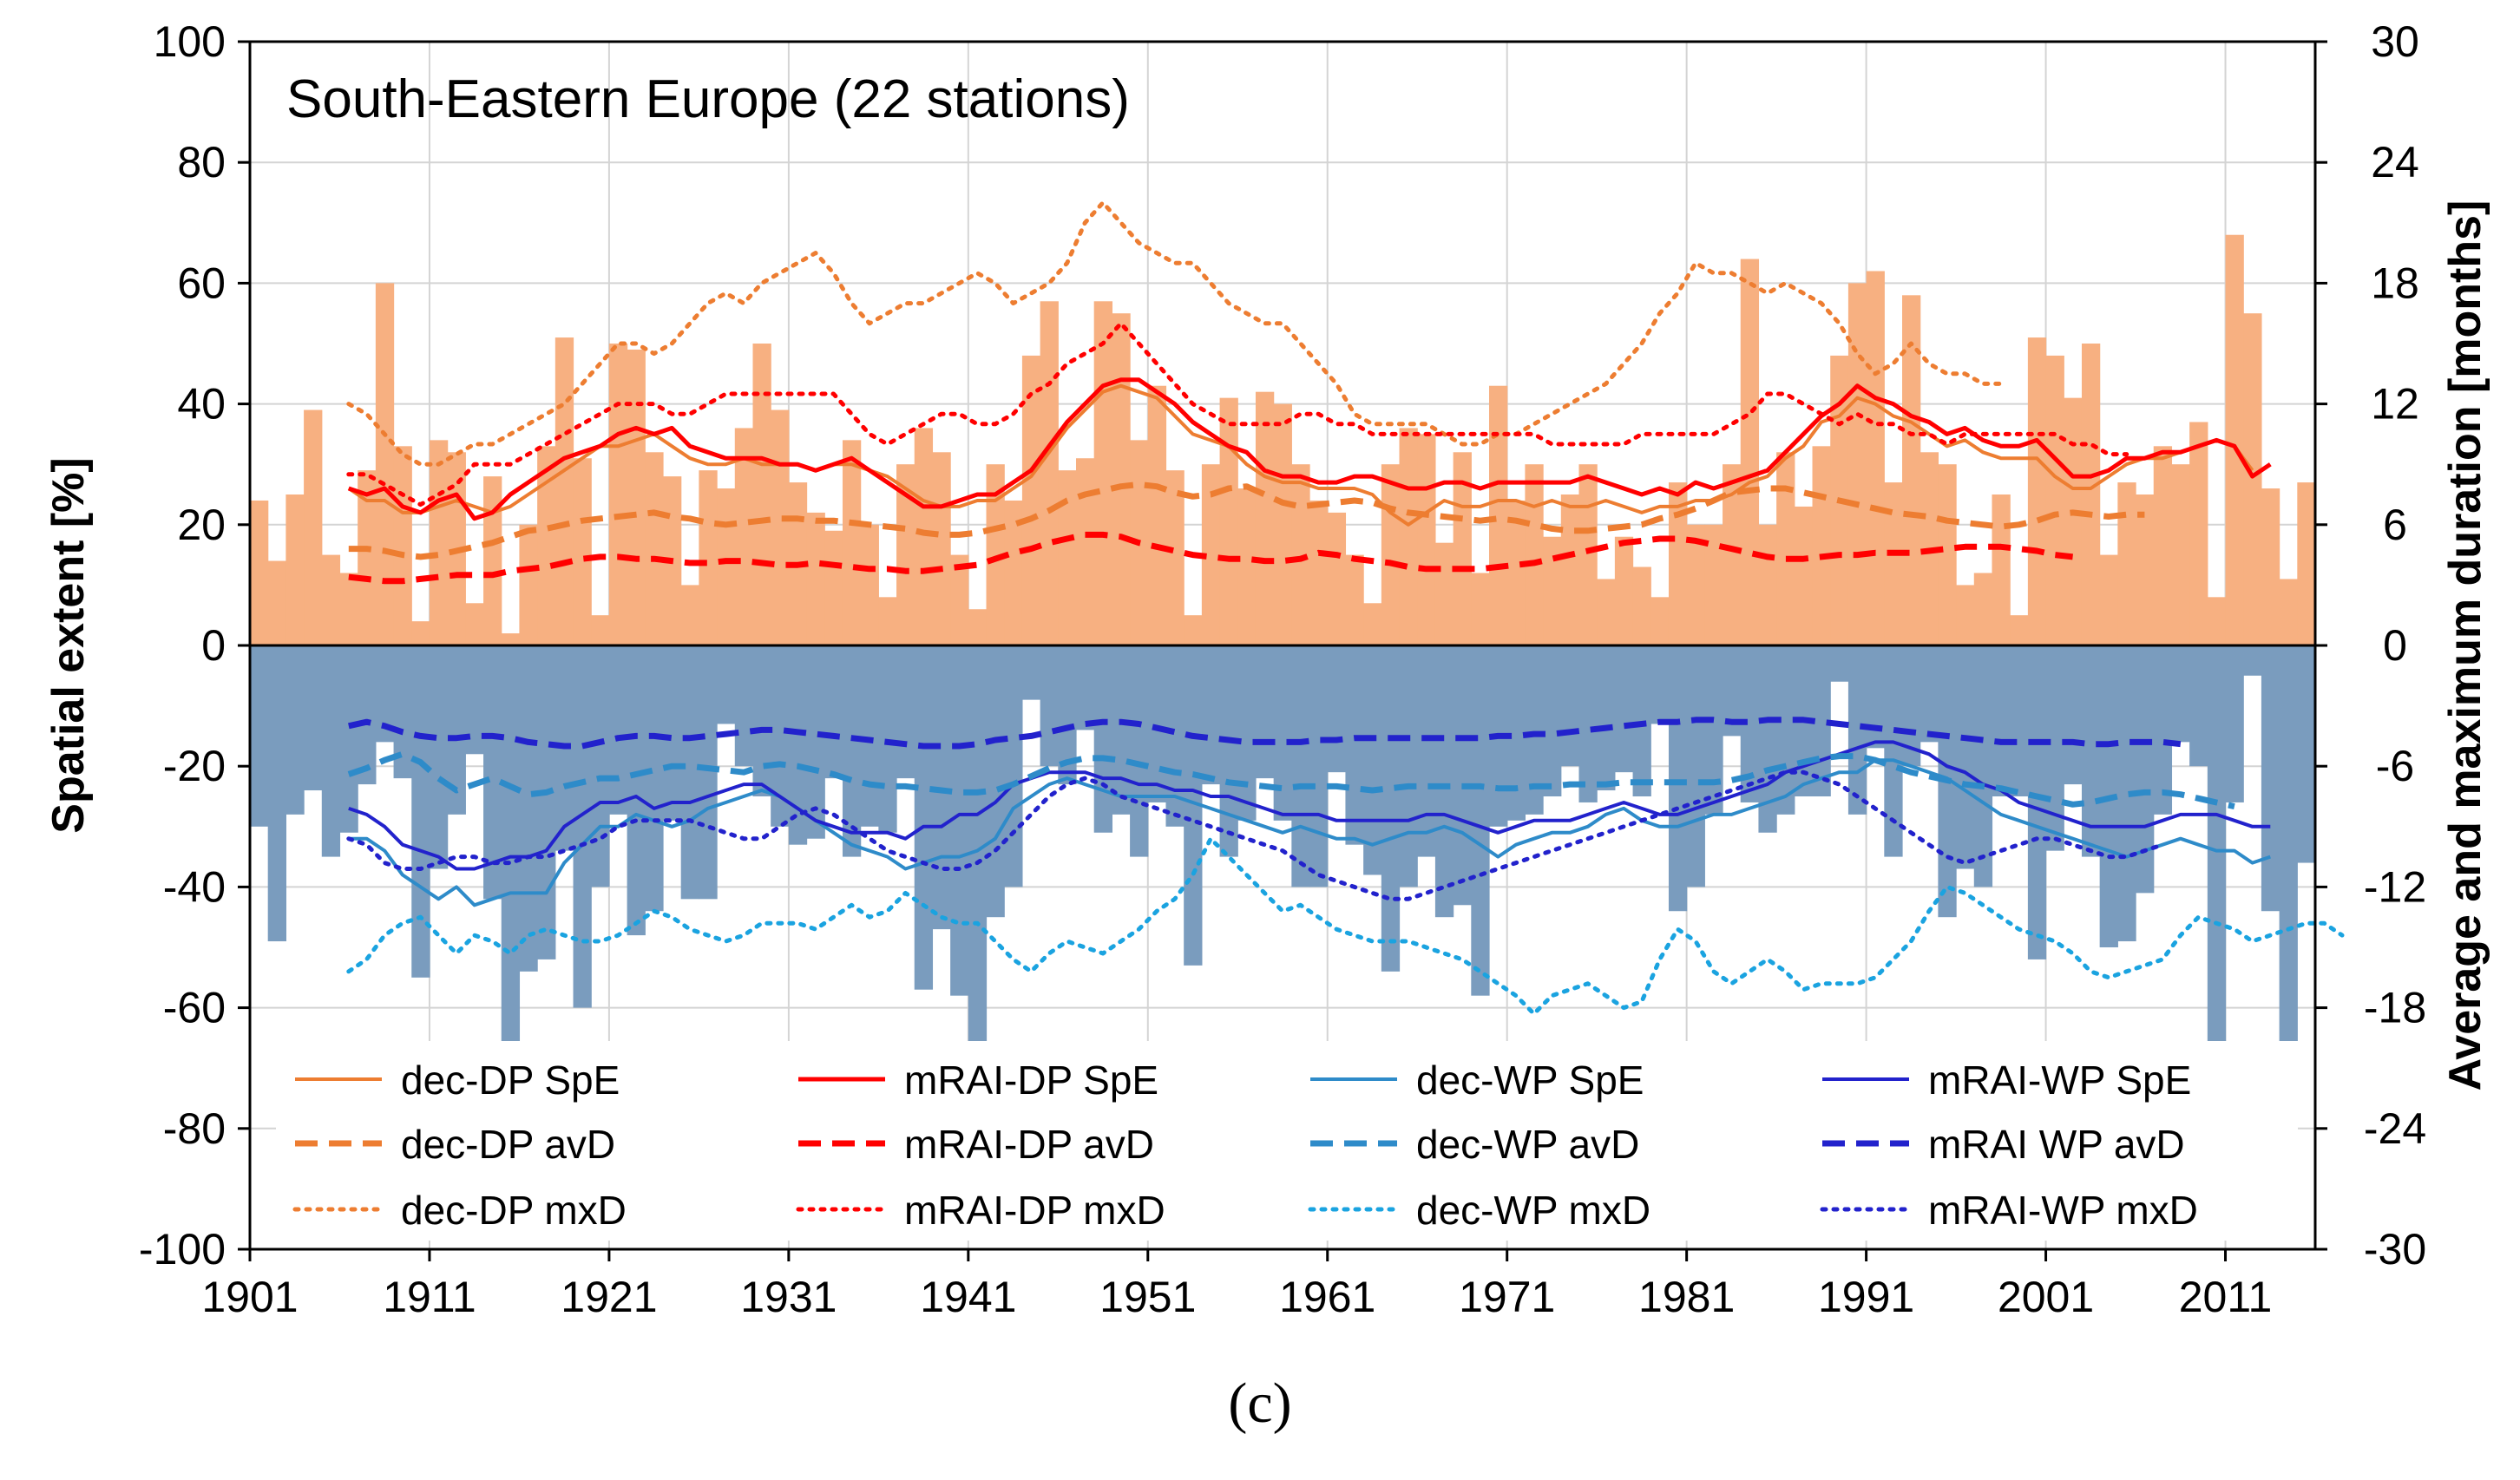  What do you see at coordinates (1327, 1297) in the screenshot?
I see `x-tick-label: 1961` at bounding box center [1327, 1297].